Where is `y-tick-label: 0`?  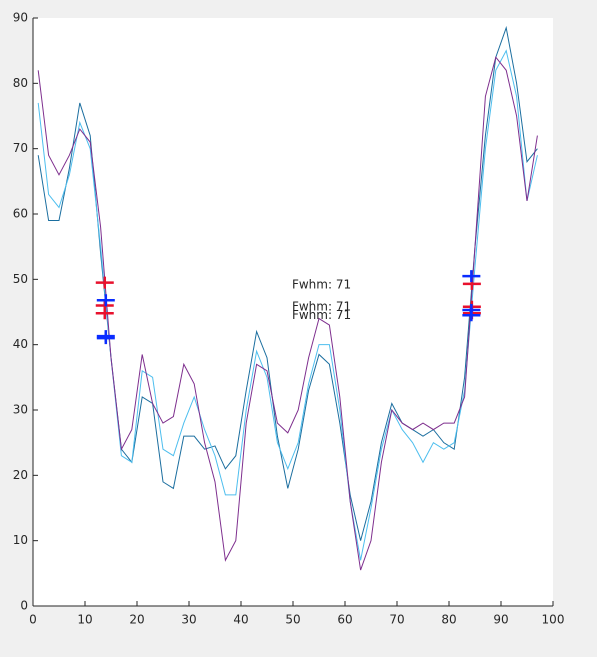
y-tick-label: 0 is located at coordinates (24, 606).